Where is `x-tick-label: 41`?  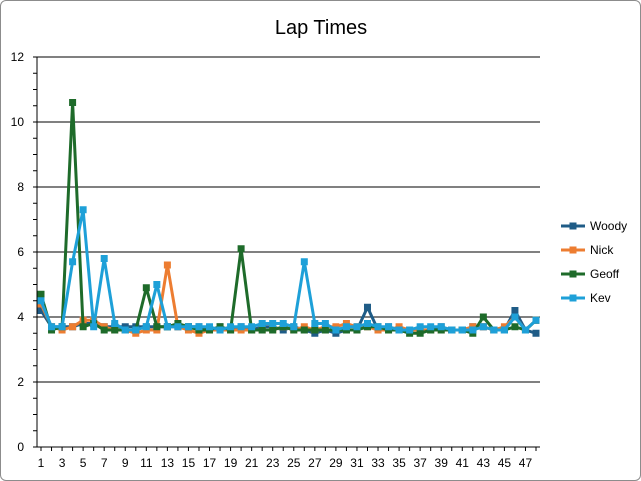
x-tick-label: 41 is located at coordinates (463, 463).